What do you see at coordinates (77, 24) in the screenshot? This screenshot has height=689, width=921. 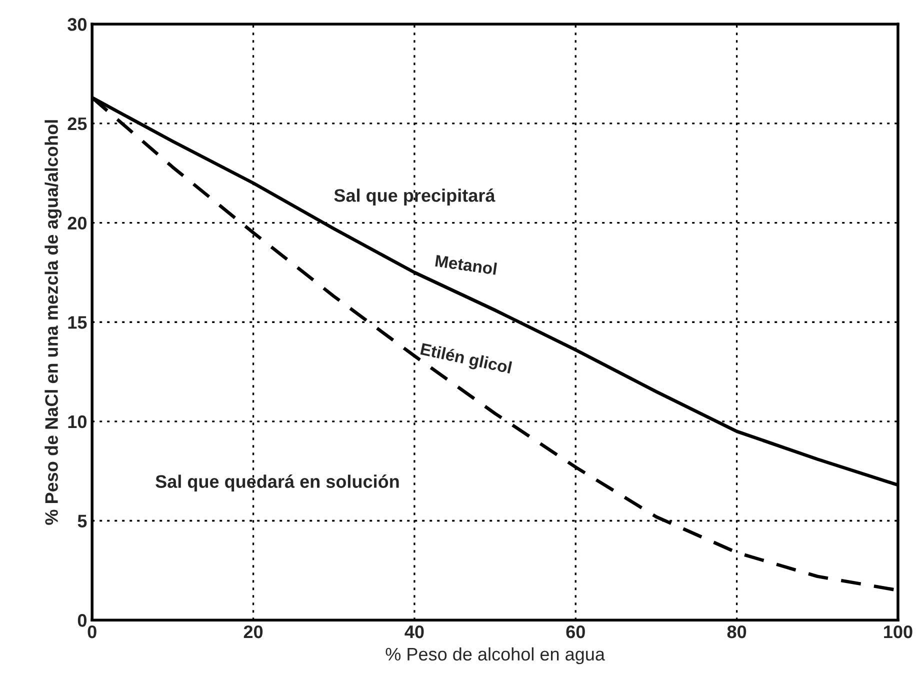 I see `y-tick-label: 30` at bounding box center [77, 24].